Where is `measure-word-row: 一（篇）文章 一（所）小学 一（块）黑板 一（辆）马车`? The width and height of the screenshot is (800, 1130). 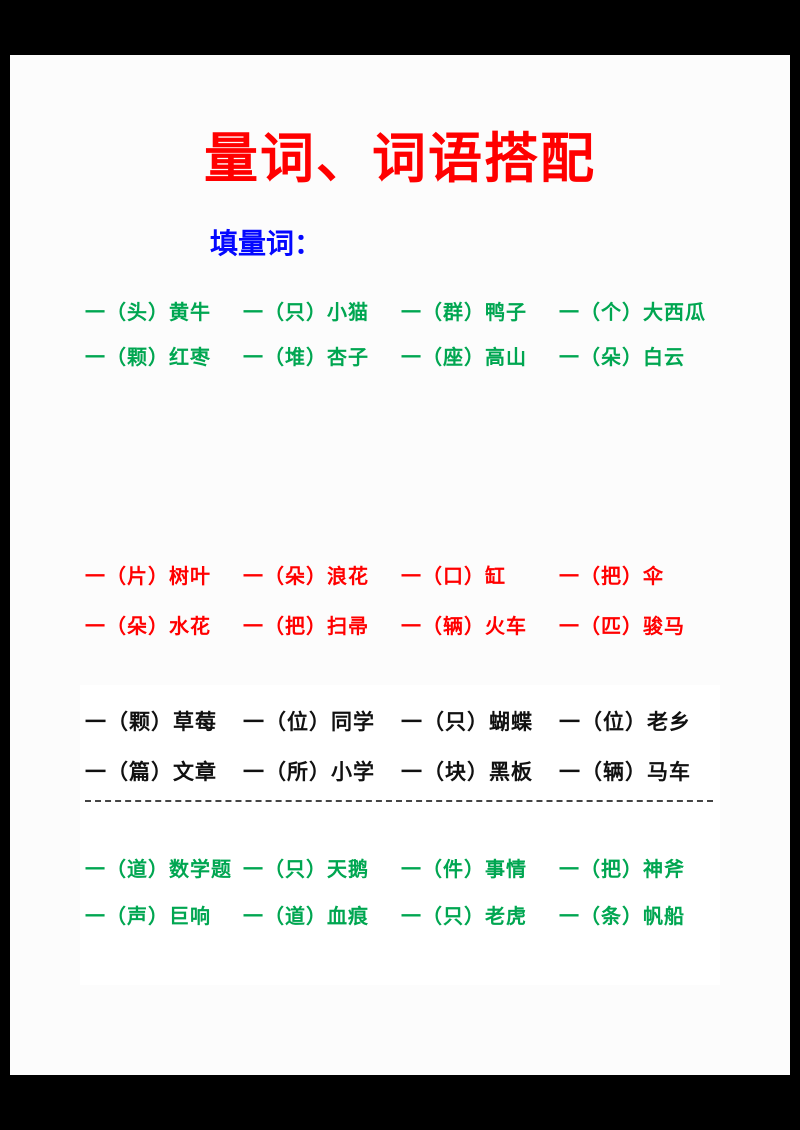
measure-word-row: 一（篇）文章 一（所）小学 一（块）黑板 一（辆）马车 is located at coordinates (407, 771).